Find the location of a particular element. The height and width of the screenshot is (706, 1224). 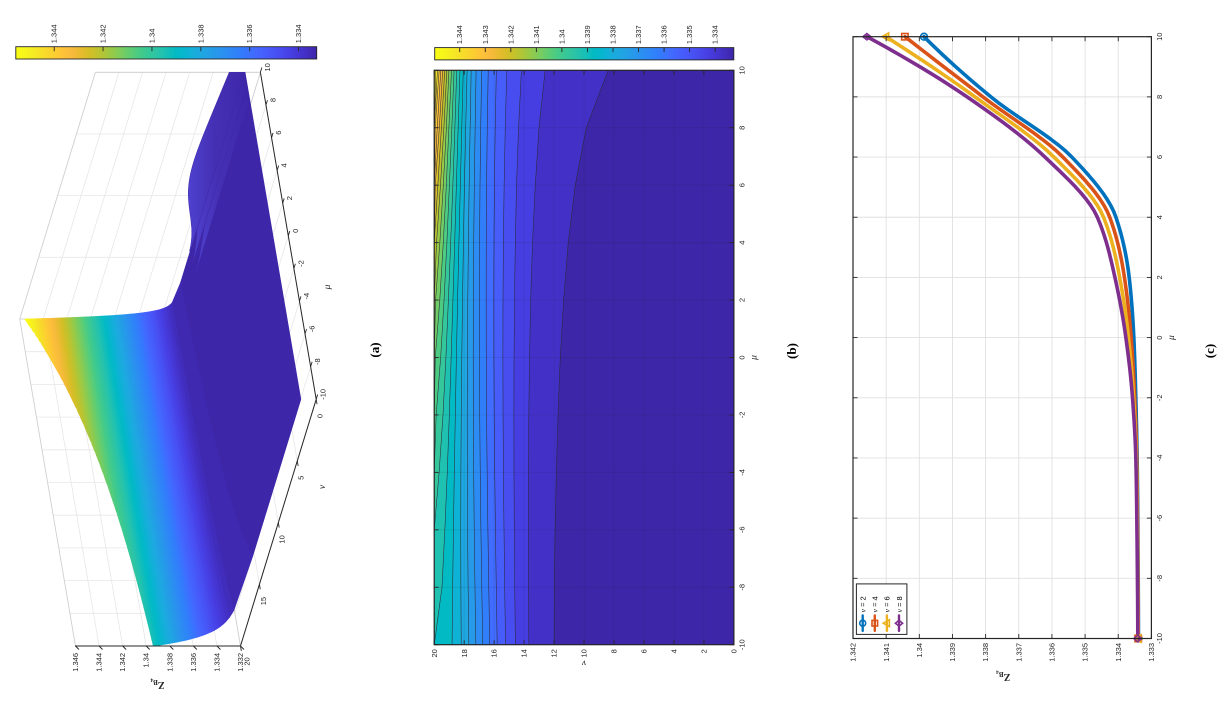

svg-text: 1.332 is located at coordinates (240, 662).